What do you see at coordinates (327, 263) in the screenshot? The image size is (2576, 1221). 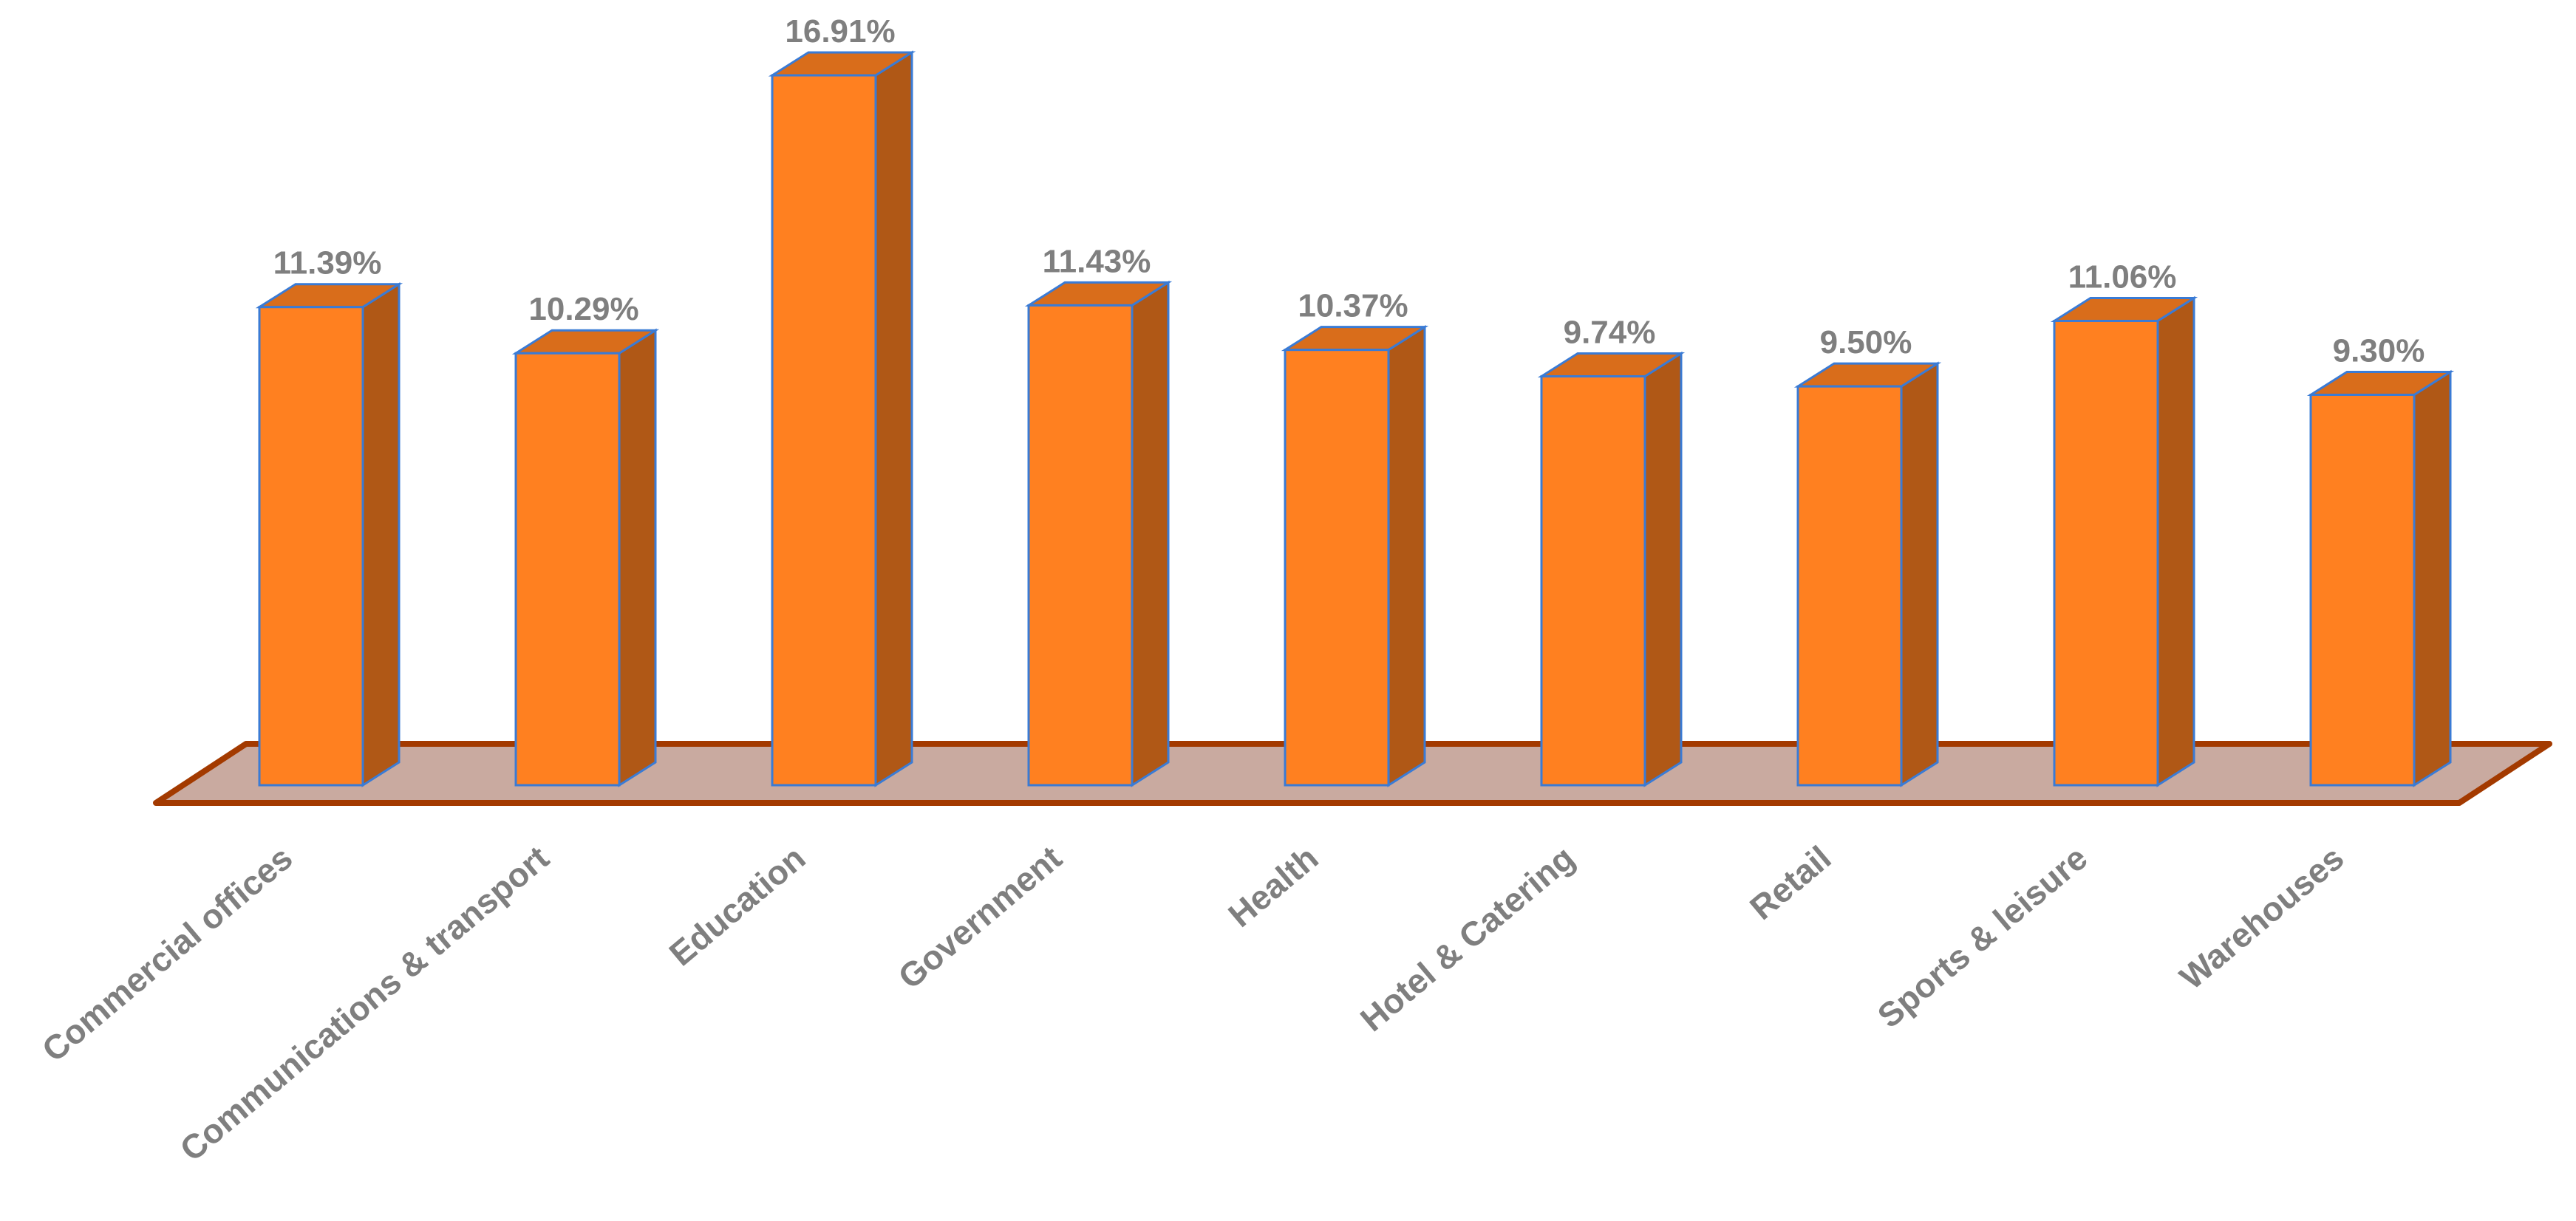 I see `value-label: 11.39%` at bounding box center [327, 263].